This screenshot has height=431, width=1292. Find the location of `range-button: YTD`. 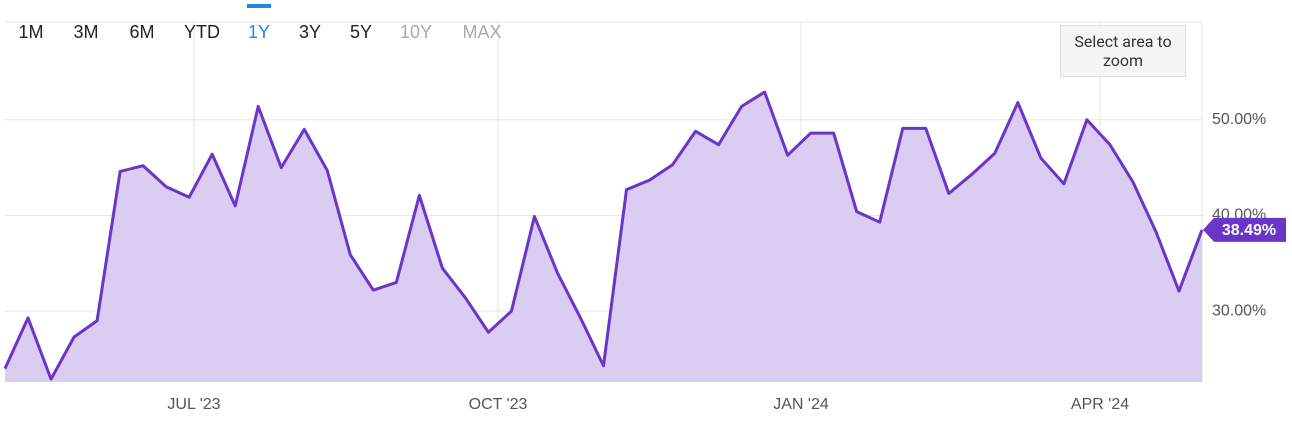

range-button: YTD is located at coordinates (202, 32).